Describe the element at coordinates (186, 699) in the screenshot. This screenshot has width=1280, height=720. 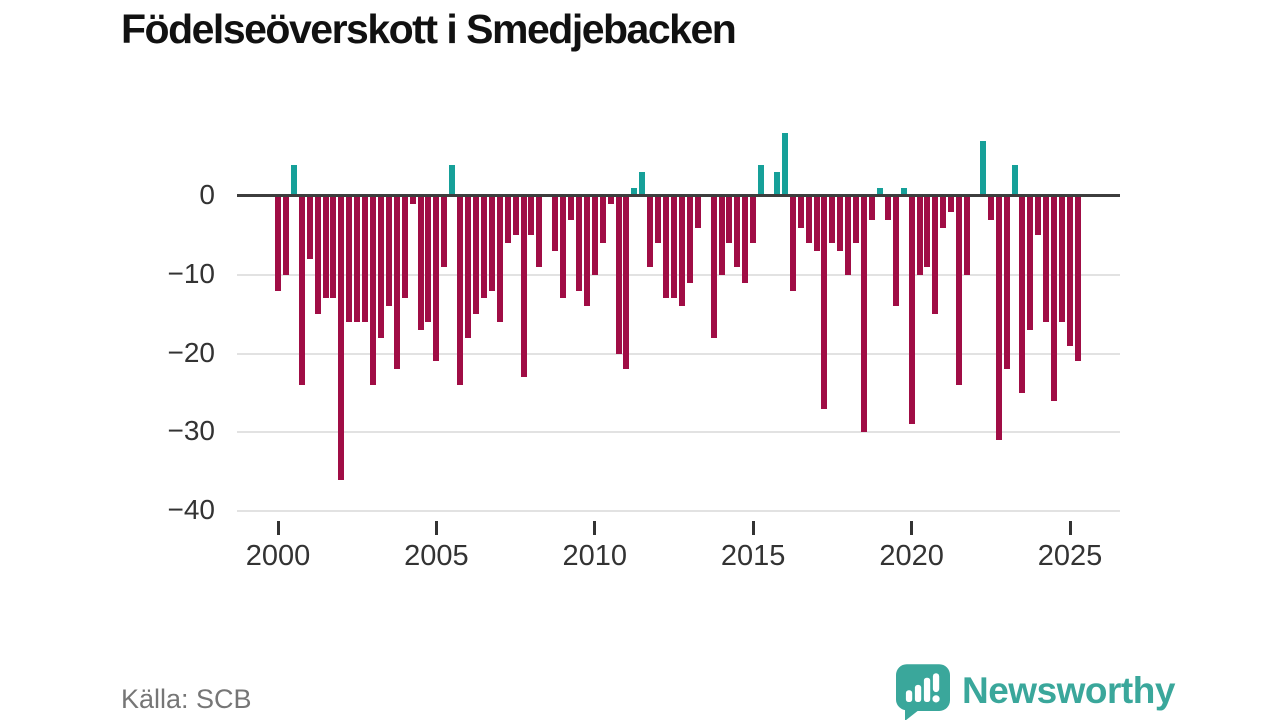
I see `source-attribution: Källa: SCB` at that location.